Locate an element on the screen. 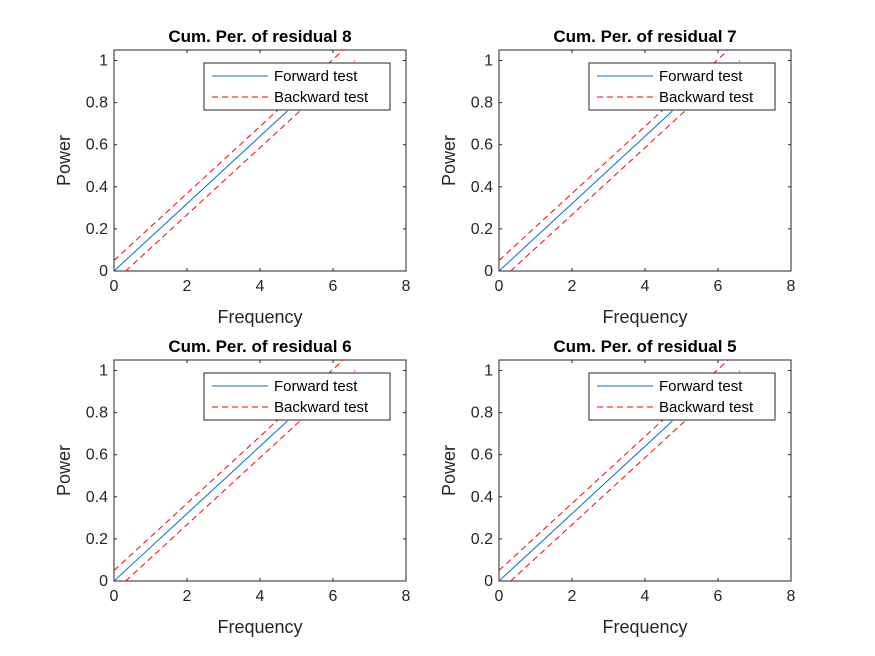 The image size is (875, 656). subplot-title: Cum. Per. of residual 8 is located at coordinates (259, 36).